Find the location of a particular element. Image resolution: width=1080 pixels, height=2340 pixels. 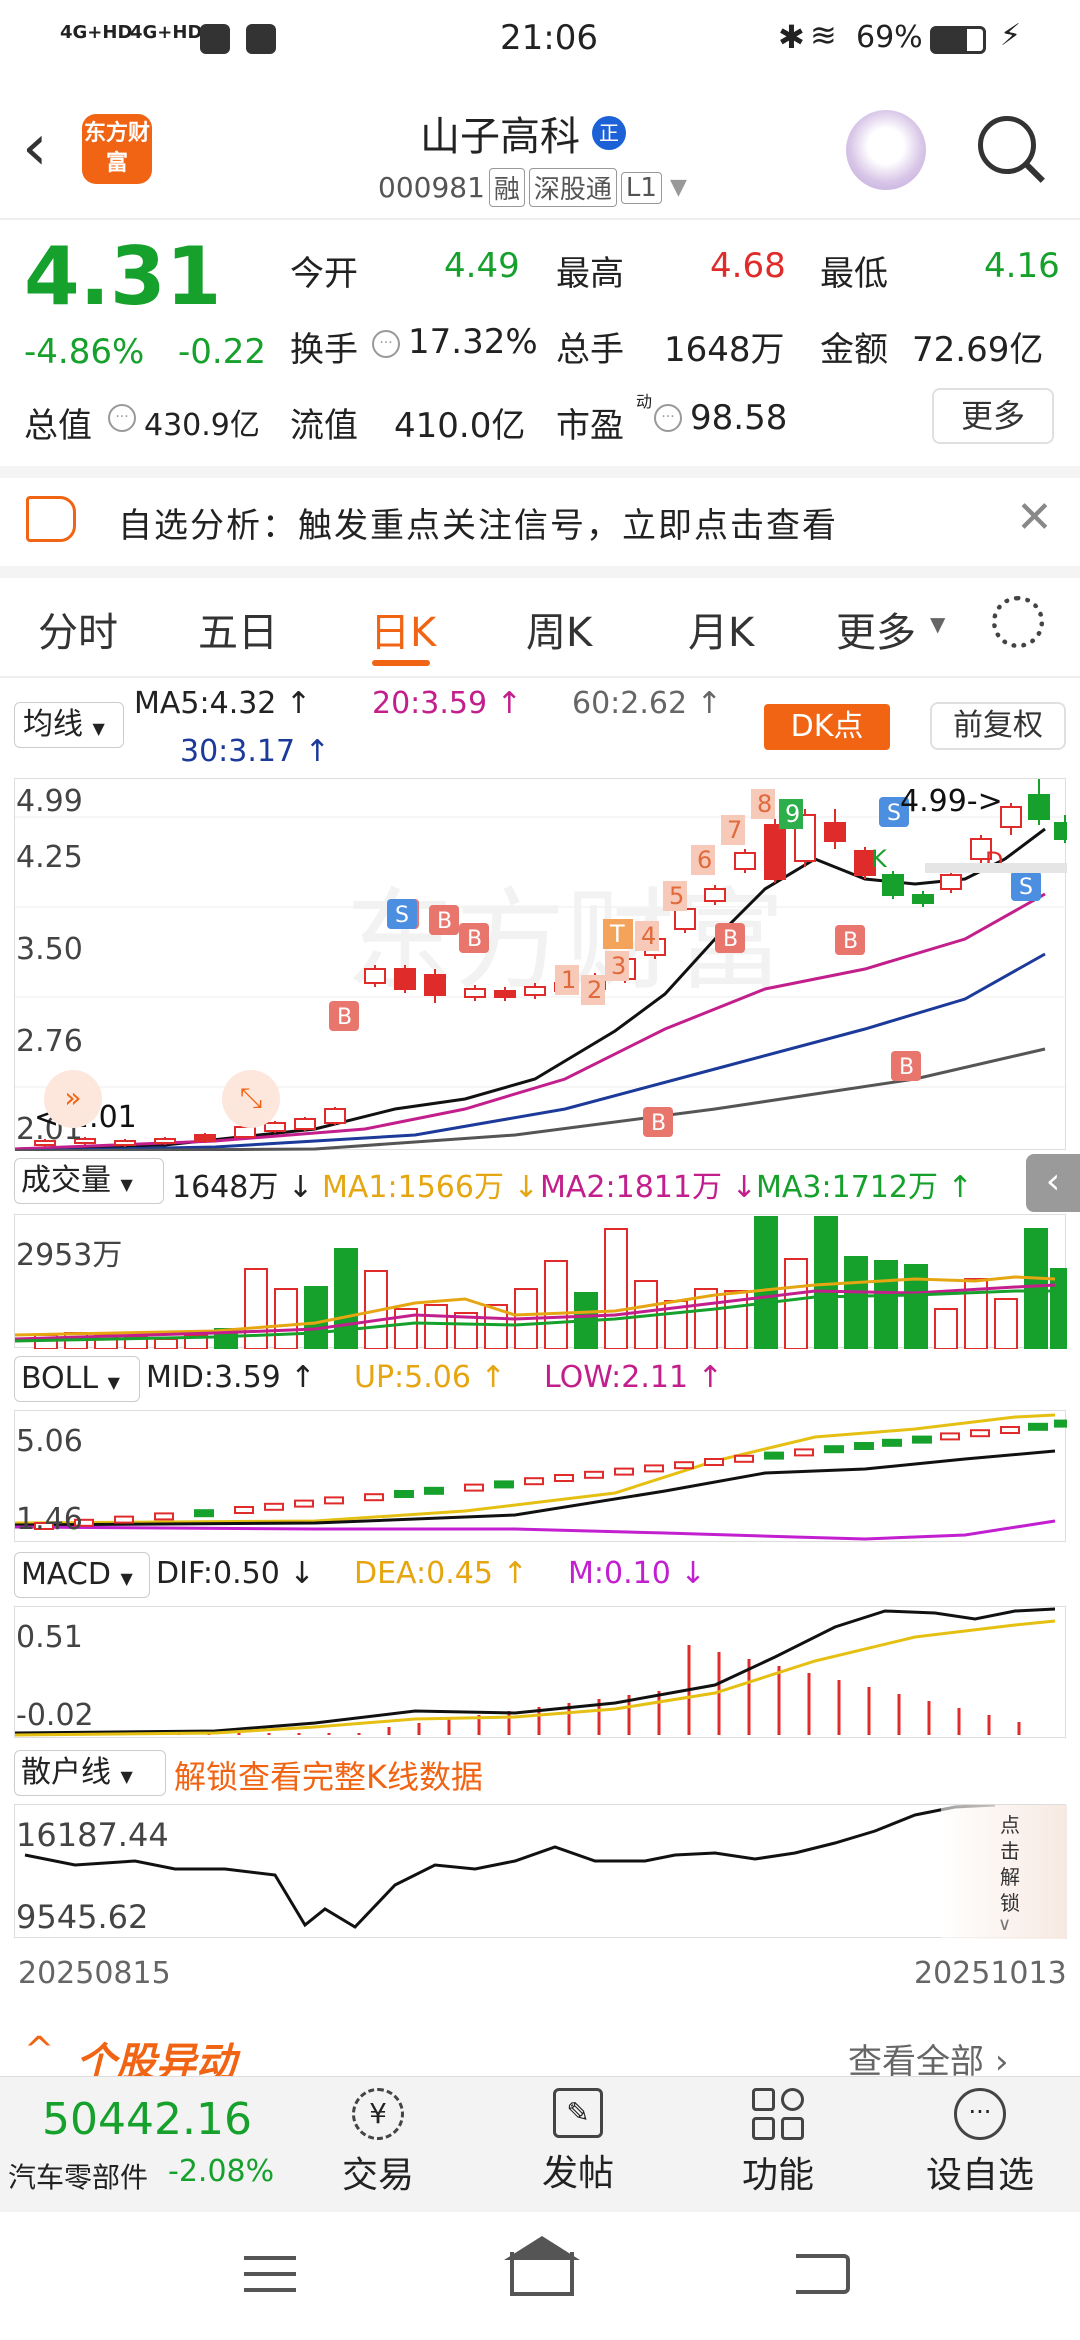

network-indicator-2: 4G+HD is located at coordinates (166, 32).